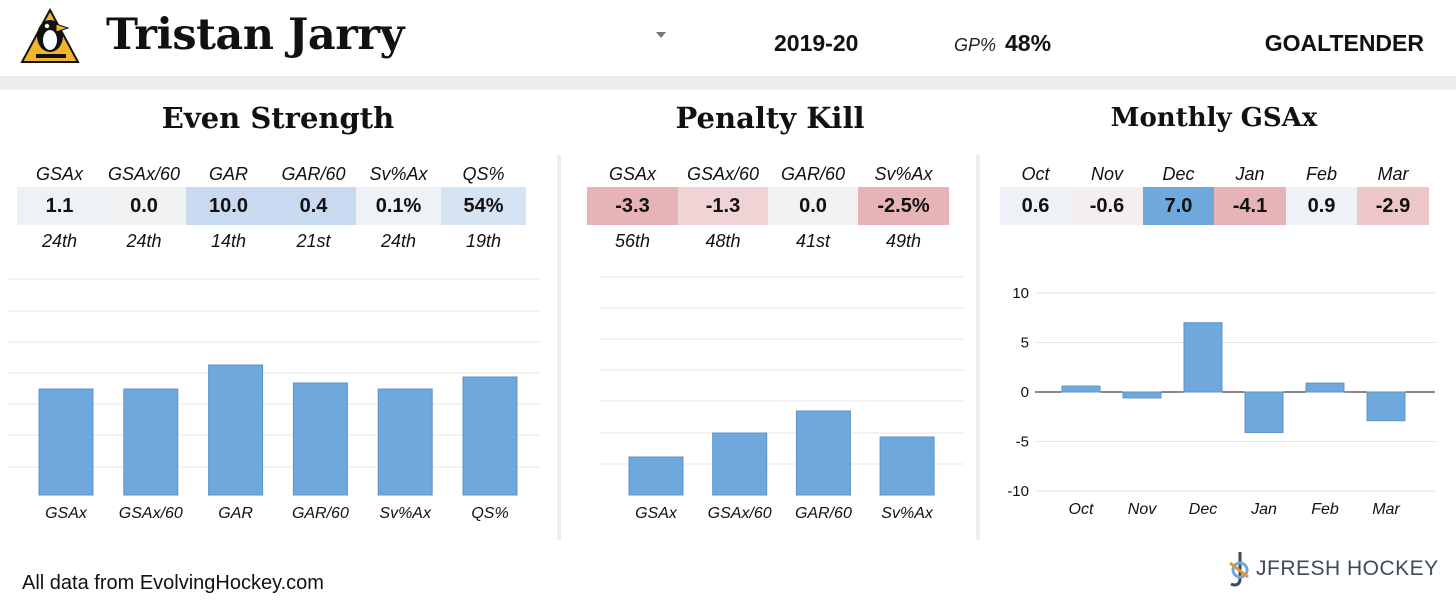  What do you see at coordinates (274, 400) in the screenshot?
I see `even-strength-chart: GSAx GSAx/60 GAR GAR/60 Sv%Ax QS%` at bounding box center [274, 400].